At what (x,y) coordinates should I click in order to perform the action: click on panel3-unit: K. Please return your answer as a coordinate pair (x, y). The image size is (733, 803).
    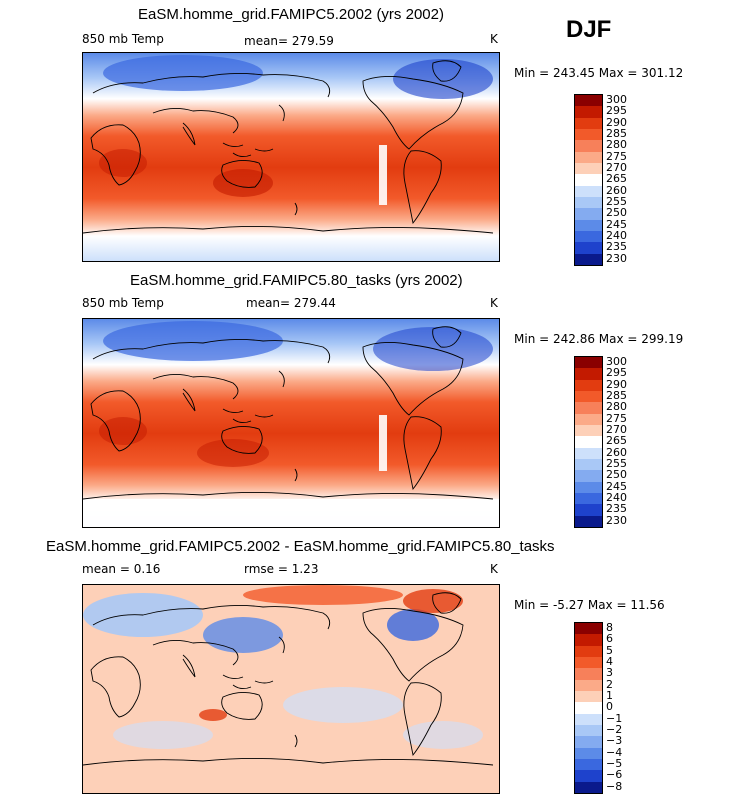
    Looking at the image, I should click on (494, 569).